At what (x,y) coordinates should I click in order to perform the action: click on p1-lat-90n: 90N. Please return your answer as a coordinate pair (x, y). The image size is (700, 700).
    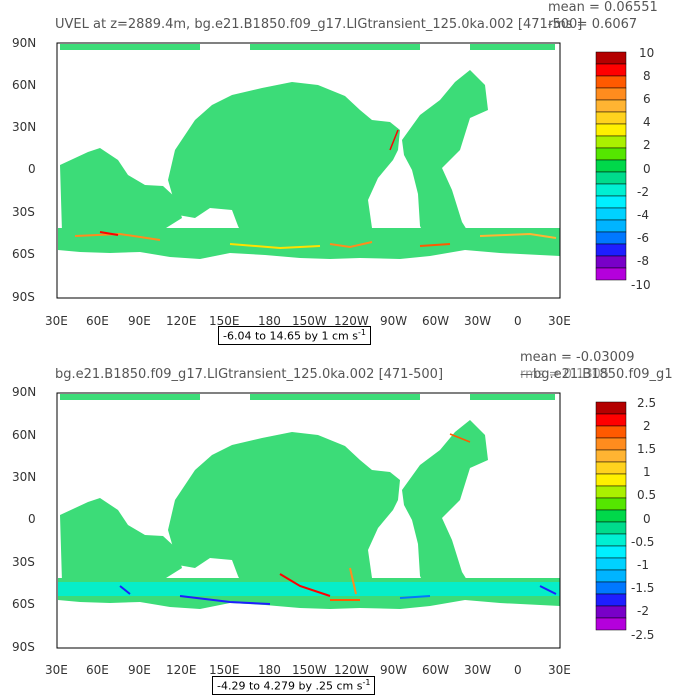
    Looking at the image, I should click on (24, 43).